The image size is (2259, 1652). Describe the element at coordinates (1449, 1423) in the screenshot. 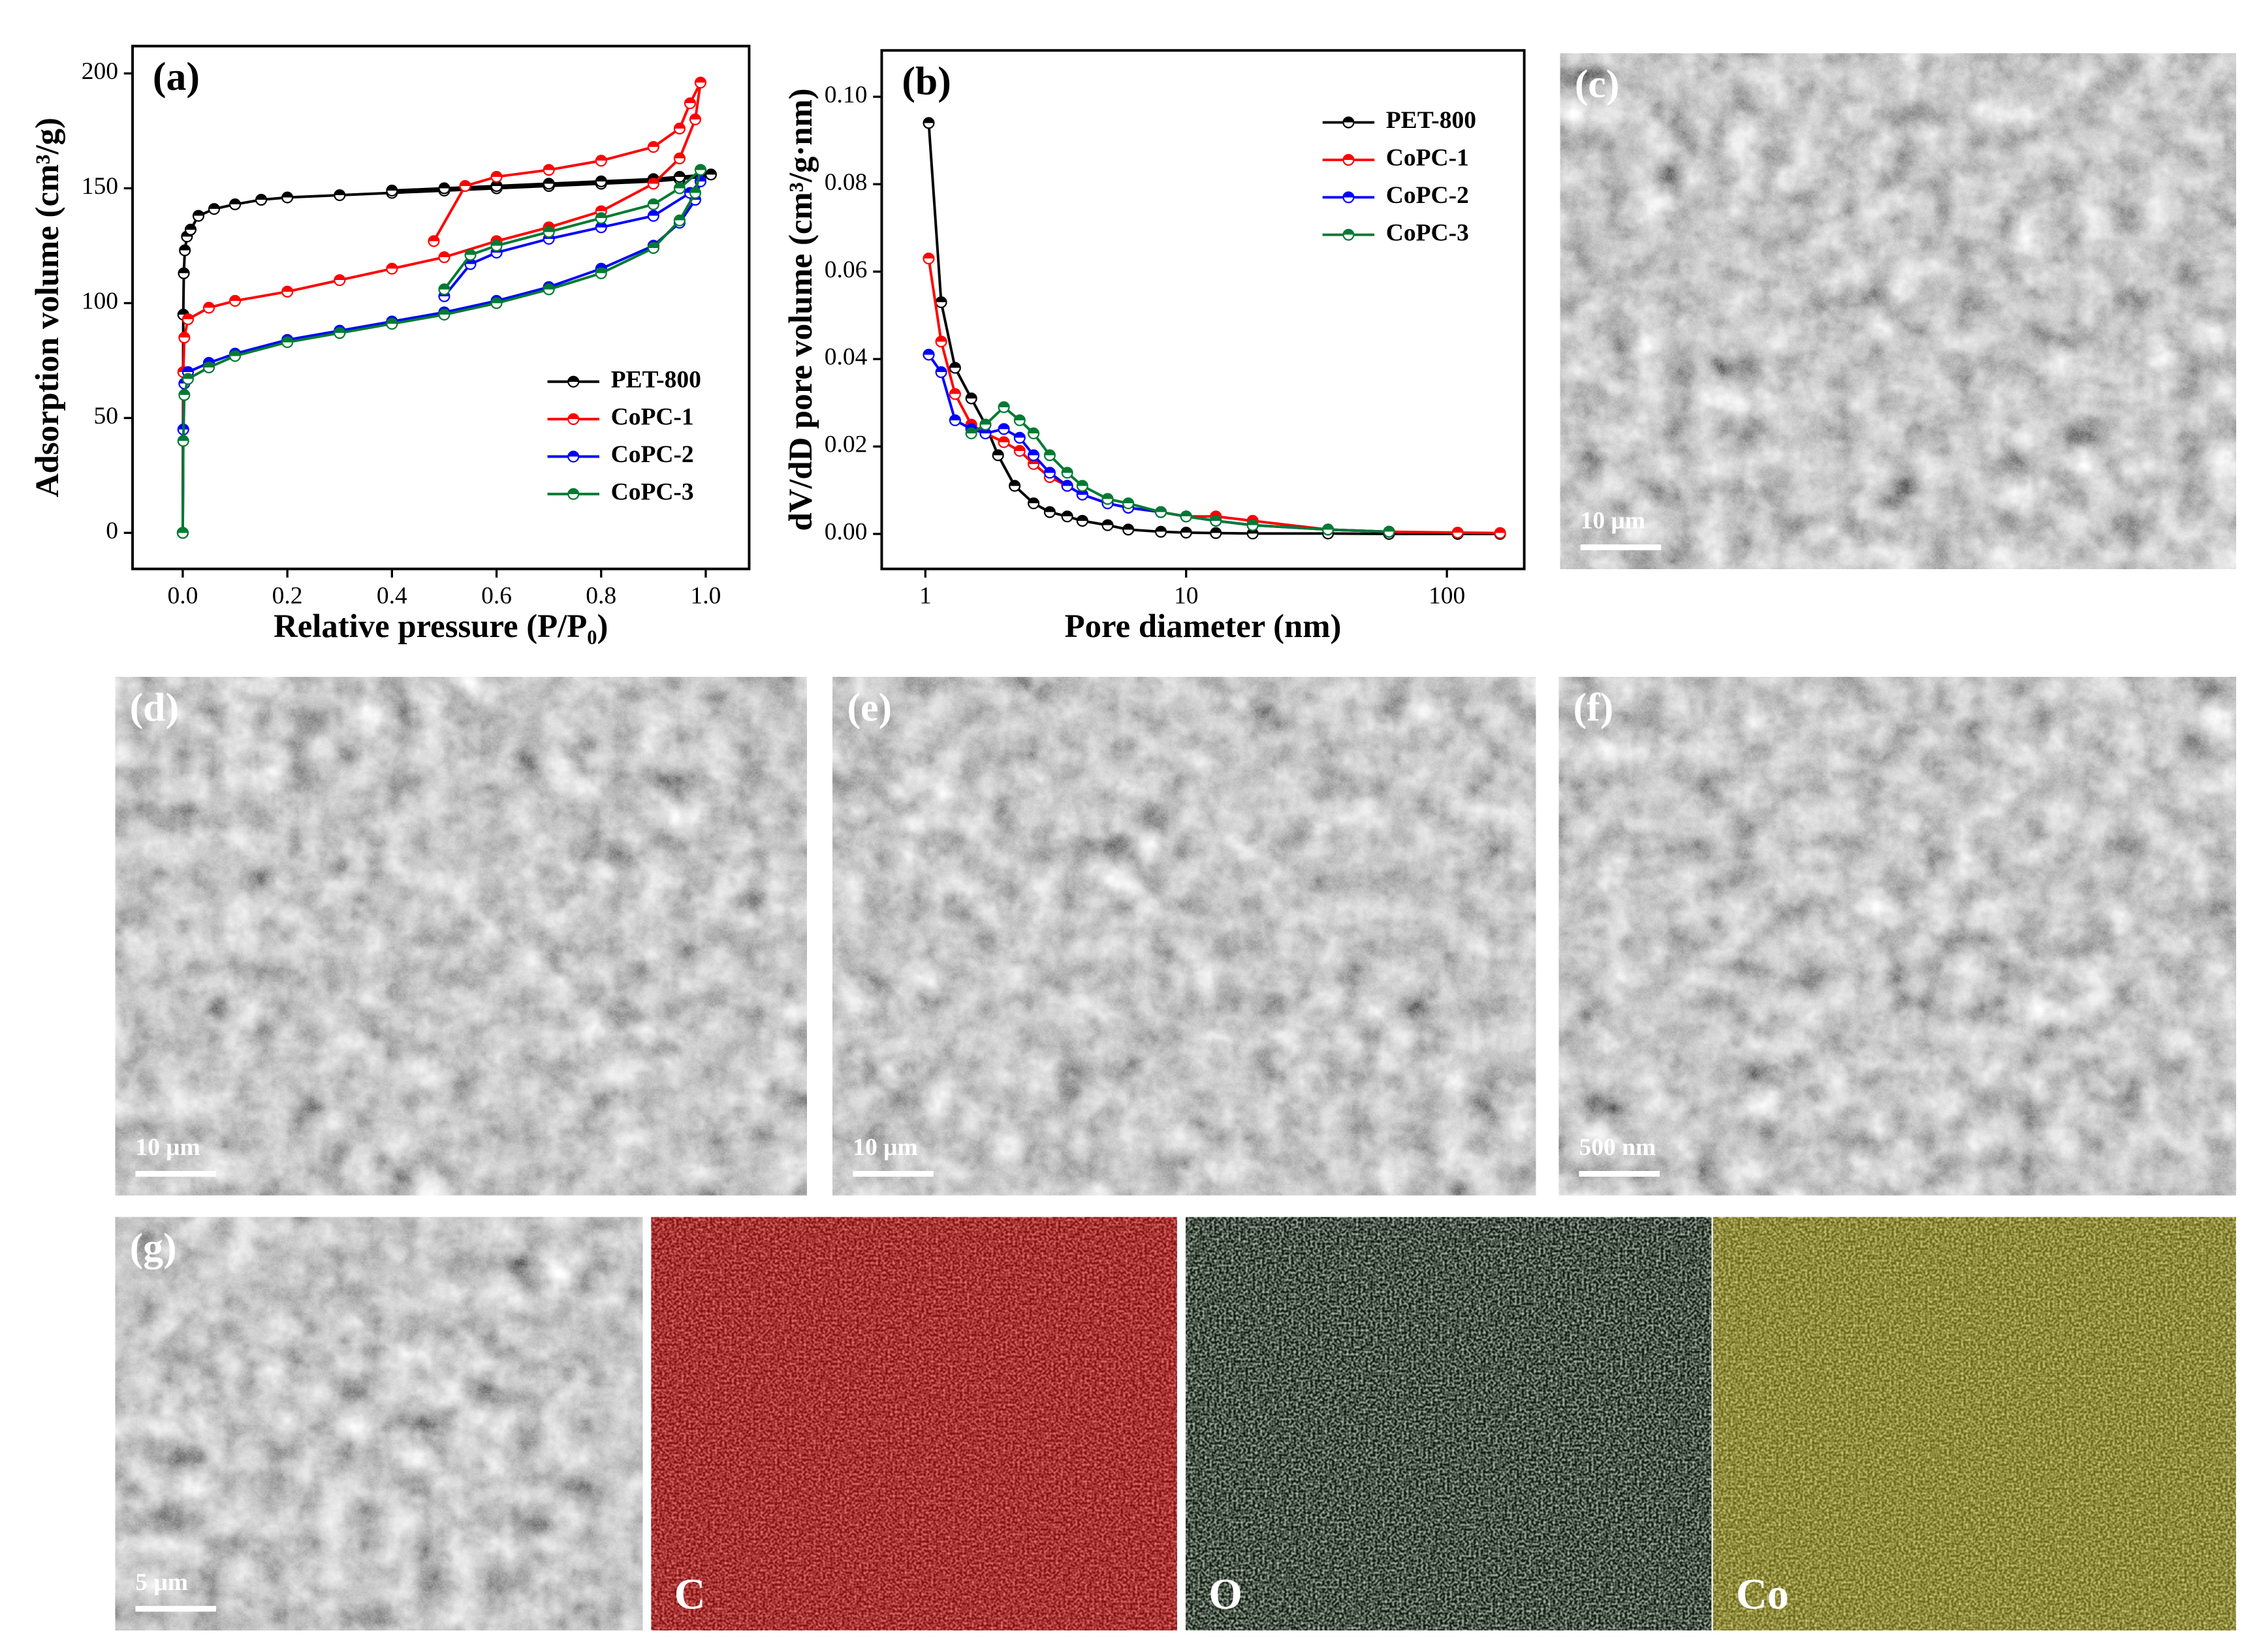

I see `element-signal` at that location.